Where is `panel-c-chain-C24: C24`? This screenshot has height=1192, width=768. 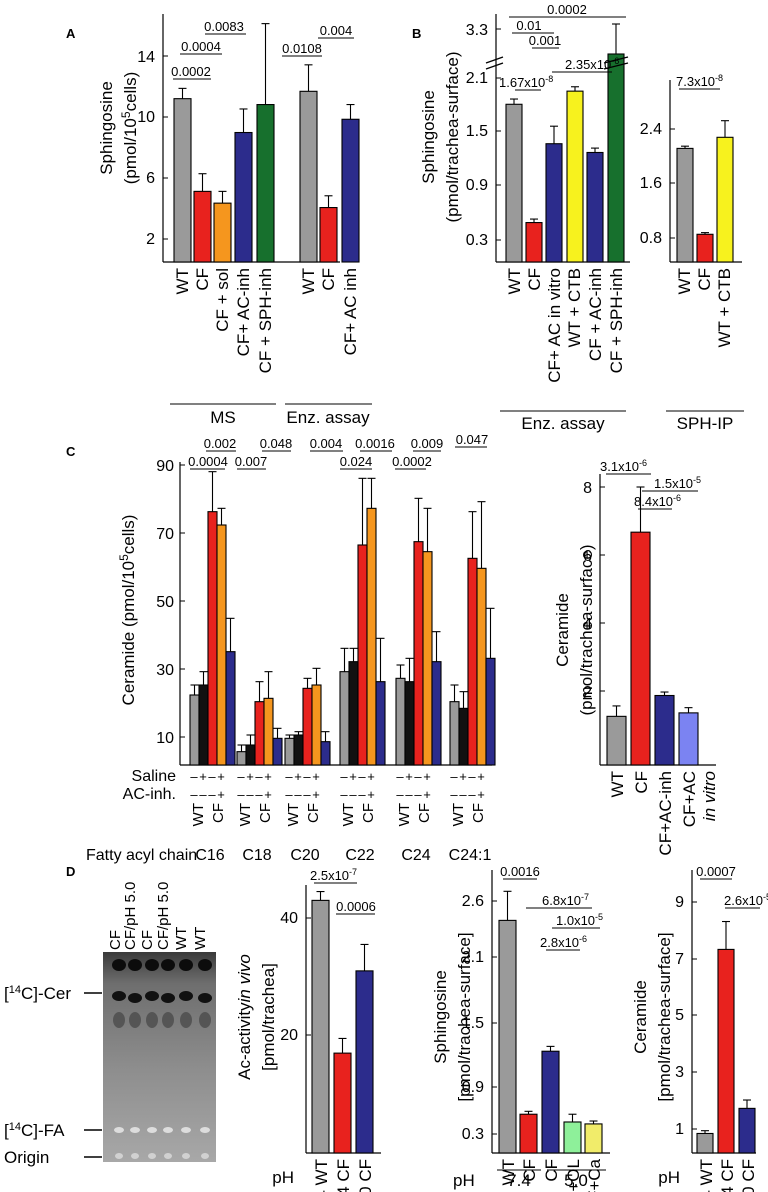 panel-c-chain-C24: C24 is located at coordinates (415, 855).